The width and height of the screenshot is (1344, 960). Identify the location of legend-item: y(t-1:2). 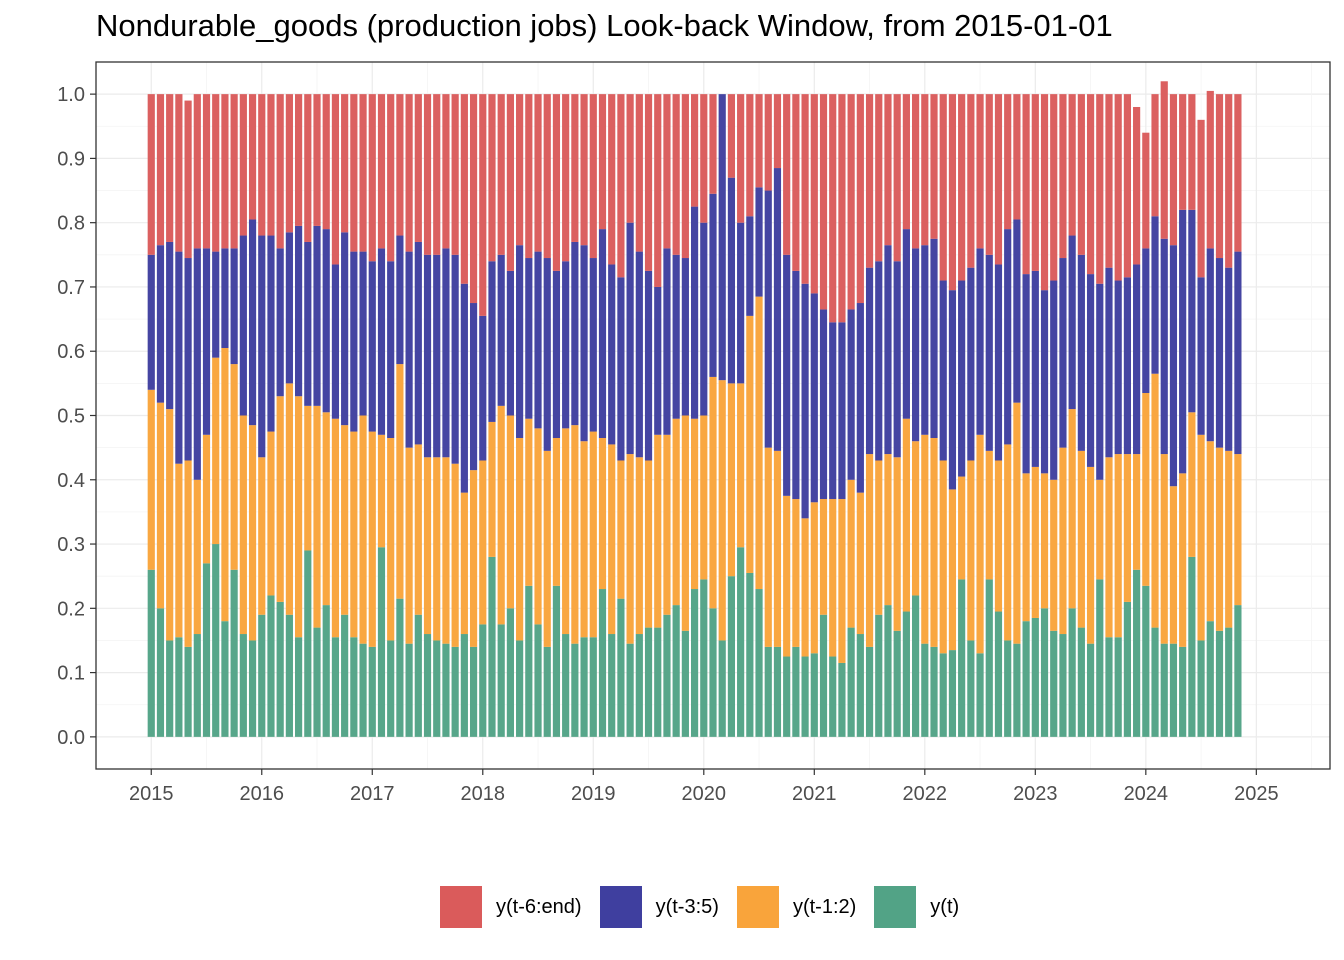
(796, 907).